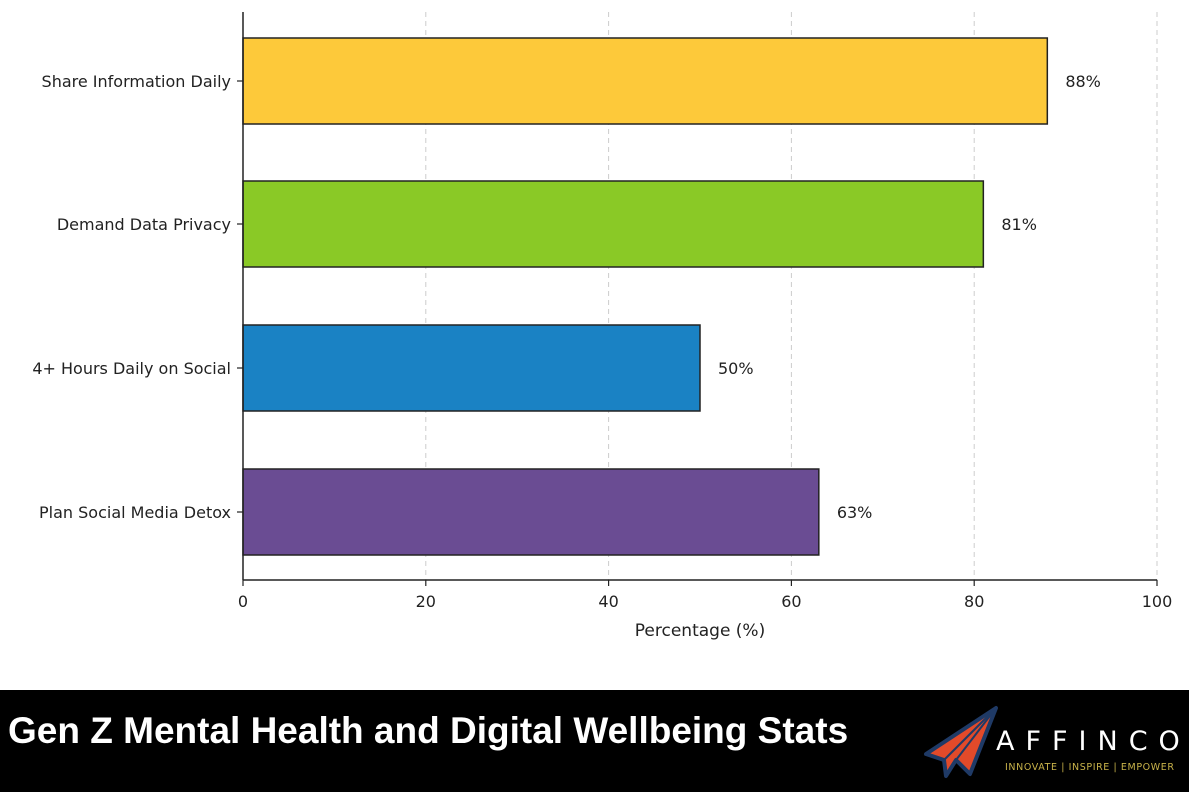  What do you see at coordinates (1157, 601) in the screenshot?
I see `x-tick-label: 100` at bounding box center [1157, 601].